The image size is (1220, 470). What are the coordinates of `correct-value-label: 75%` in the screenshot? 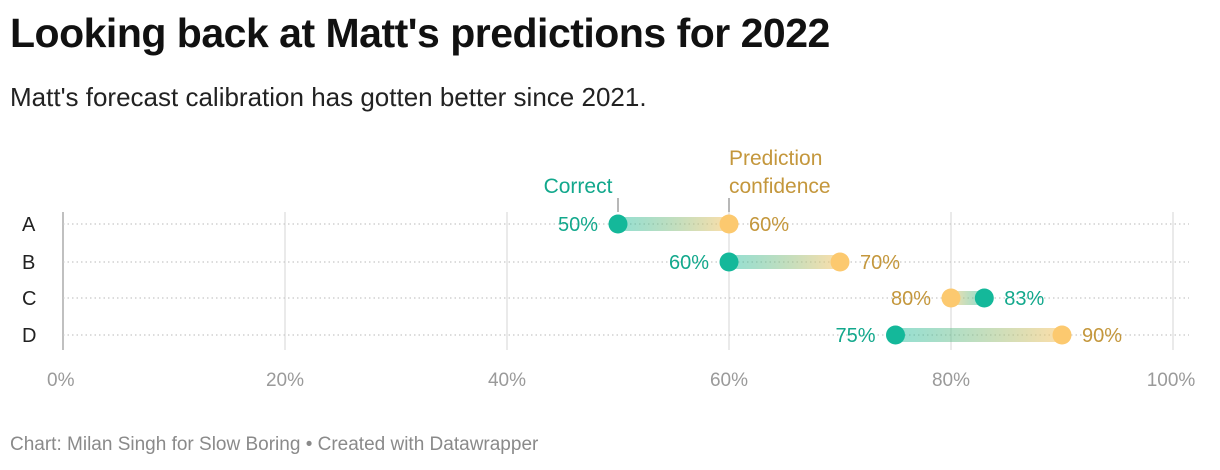 It's located at (855, 336).